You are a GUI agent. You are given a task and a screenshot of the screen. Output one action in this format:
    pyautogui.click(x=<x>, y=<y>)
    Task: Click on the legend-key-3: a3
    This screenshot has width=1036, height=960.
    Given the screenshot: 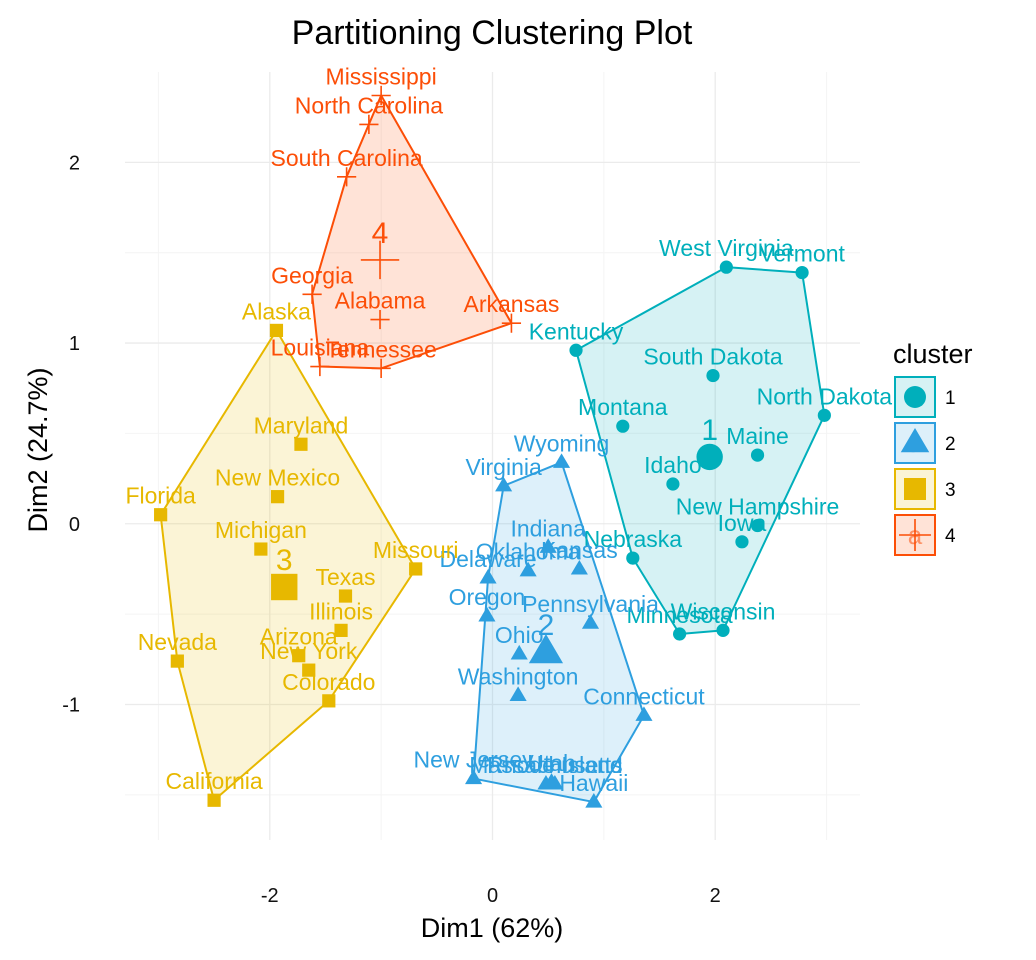 What is the action you would take?
    pyautogui.click(x=925, y=489)
    